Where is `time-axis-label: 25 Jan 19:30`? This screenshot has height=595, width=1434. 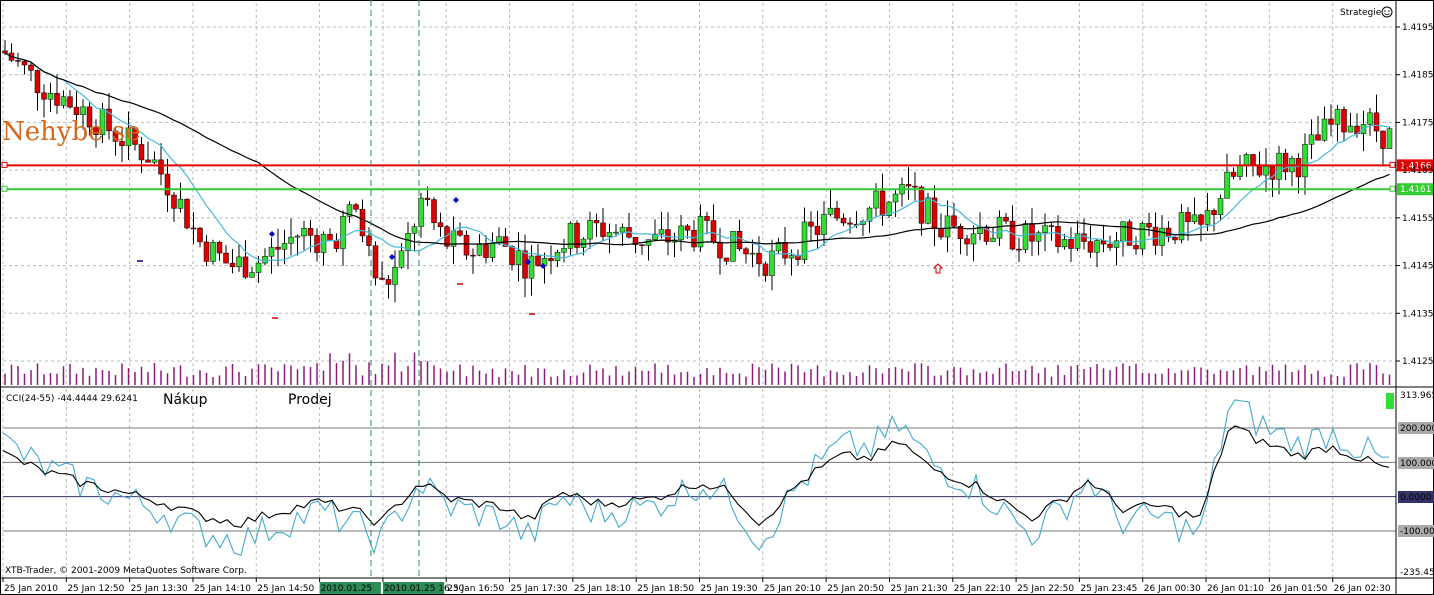 time-axis-label: 25 Jan 19:30 is located at coordinates (729, 589).